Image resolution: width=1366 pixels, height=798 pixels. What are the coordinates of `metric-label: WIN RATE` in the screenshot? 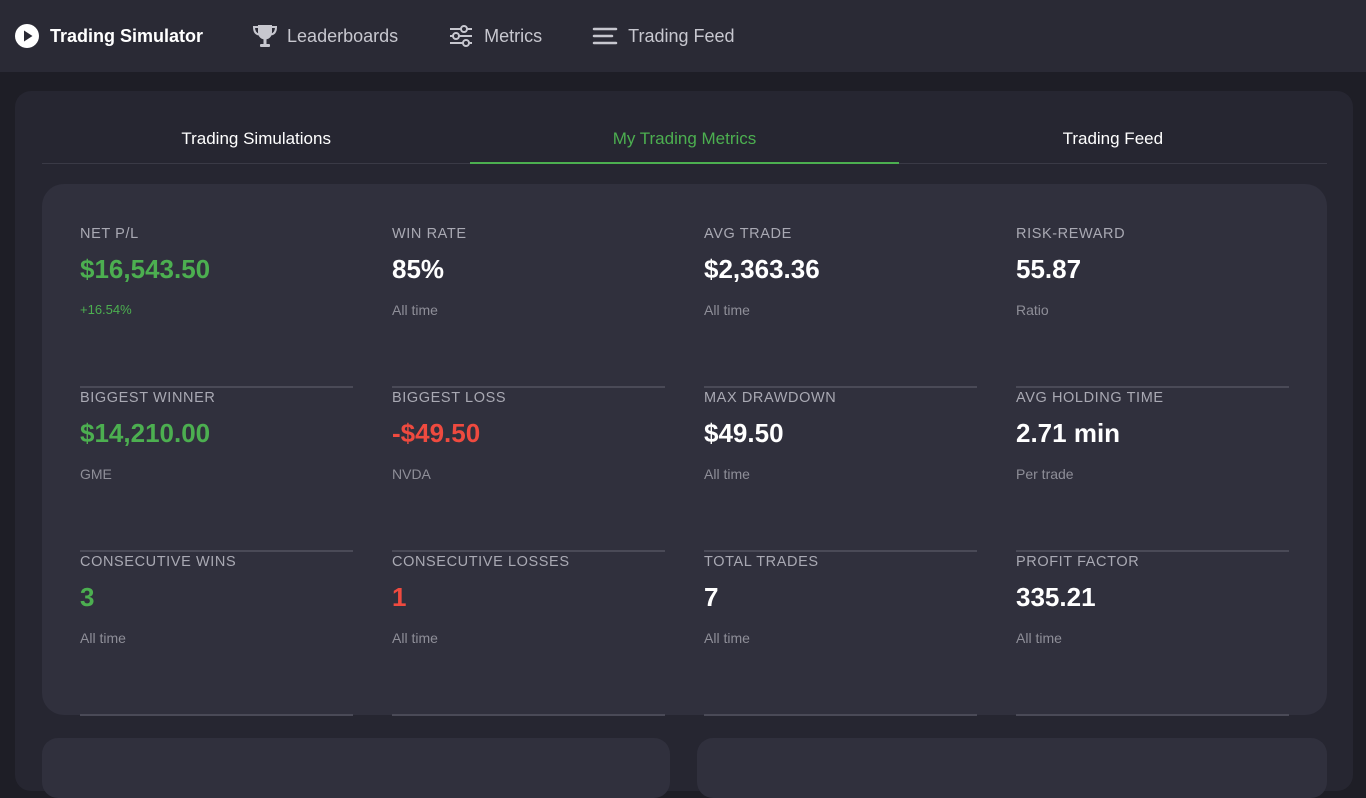 It's located at (429, 234).